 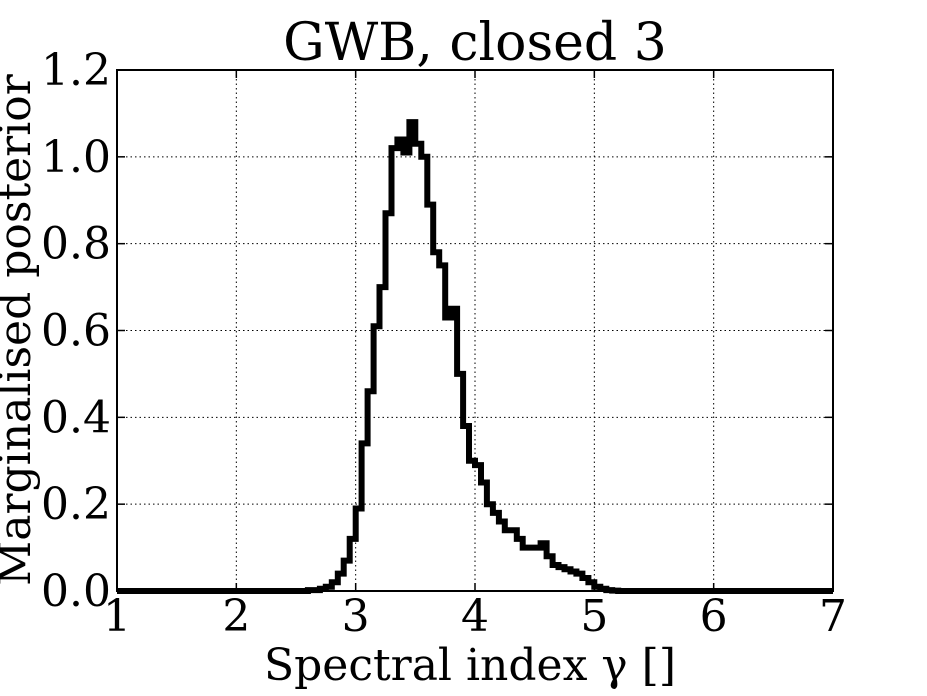 I want to click on x-tick-label: 5, so click(x=594, y=616).